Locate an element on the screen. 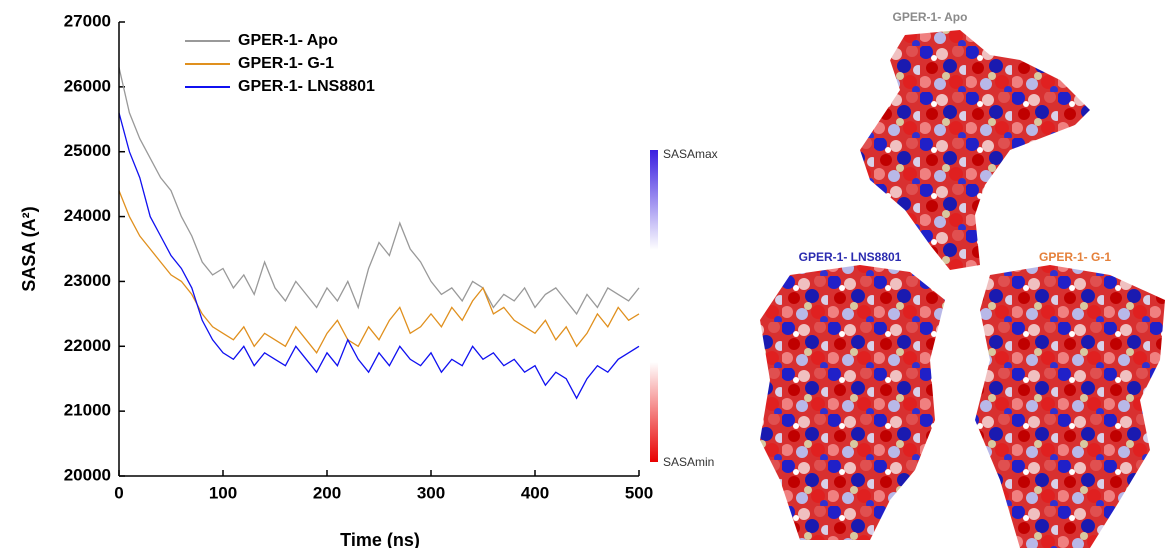 This screenshot has height=548, width=1169. structure-label: GPER-1- Apo is located at coordinates (930, 17).